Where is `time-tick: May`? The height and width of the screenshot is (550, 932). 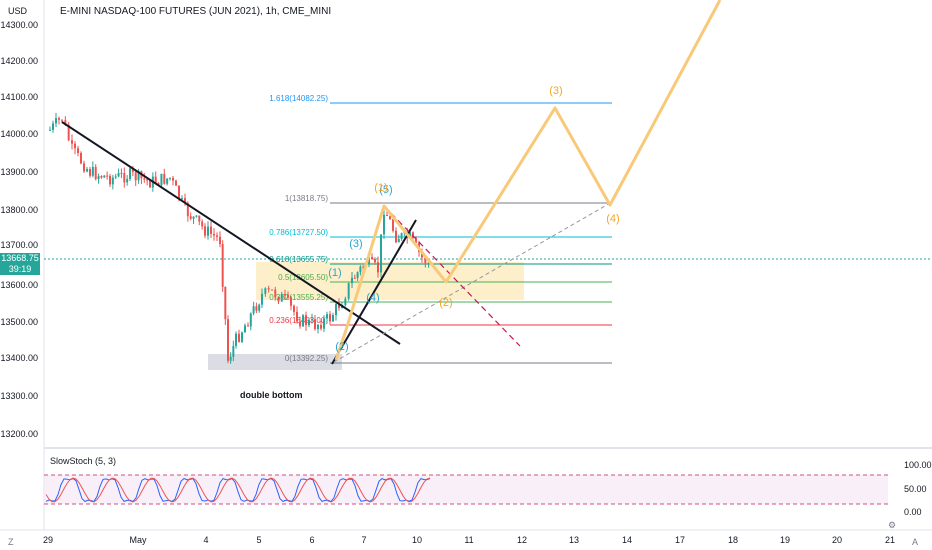 time-tick: May is located at coordinates (138, 540).